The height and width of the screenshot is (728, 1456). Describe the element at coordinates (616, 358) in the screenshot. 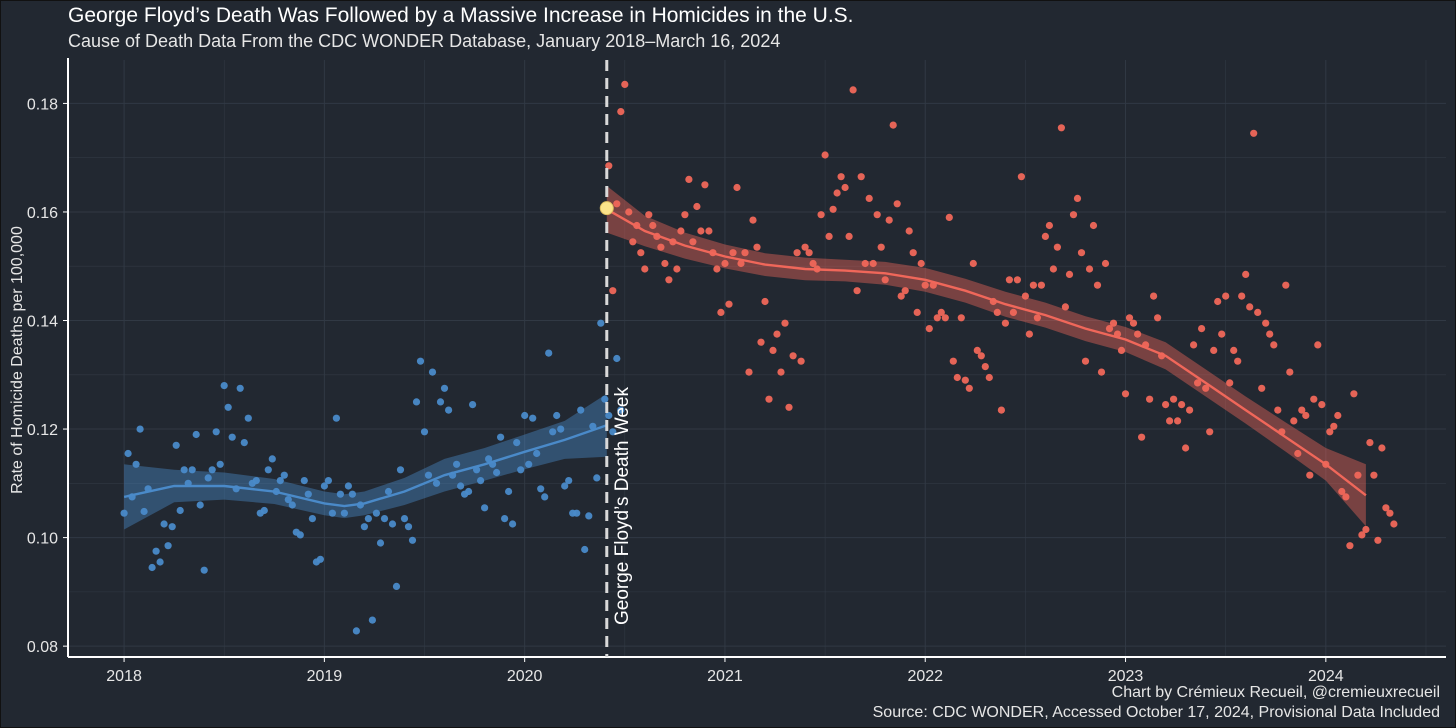

I see `event-marker: George Floyd’s Death Week` at that location.